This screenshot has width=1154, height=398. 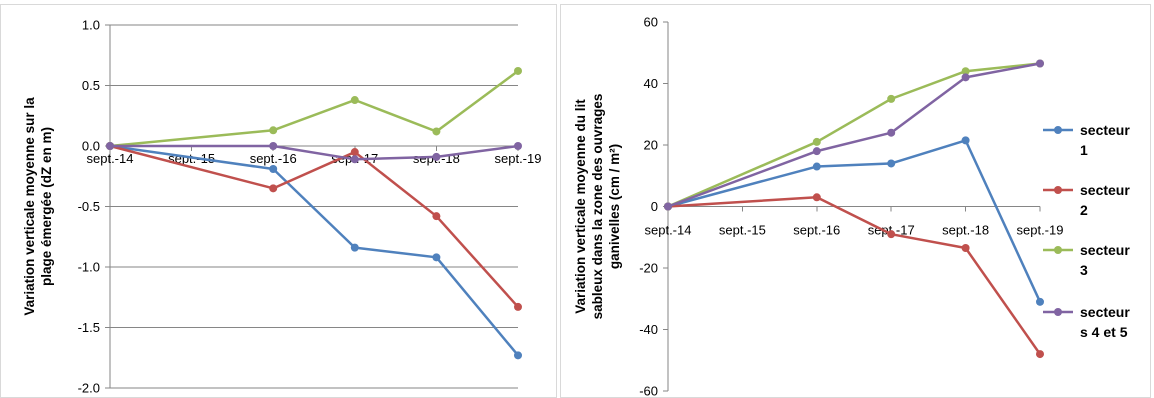 I want to click on chart-legend: secteur 1 secteur 2 secteur 3 secteur s 4 et 5, so click(x=1086, y=231).